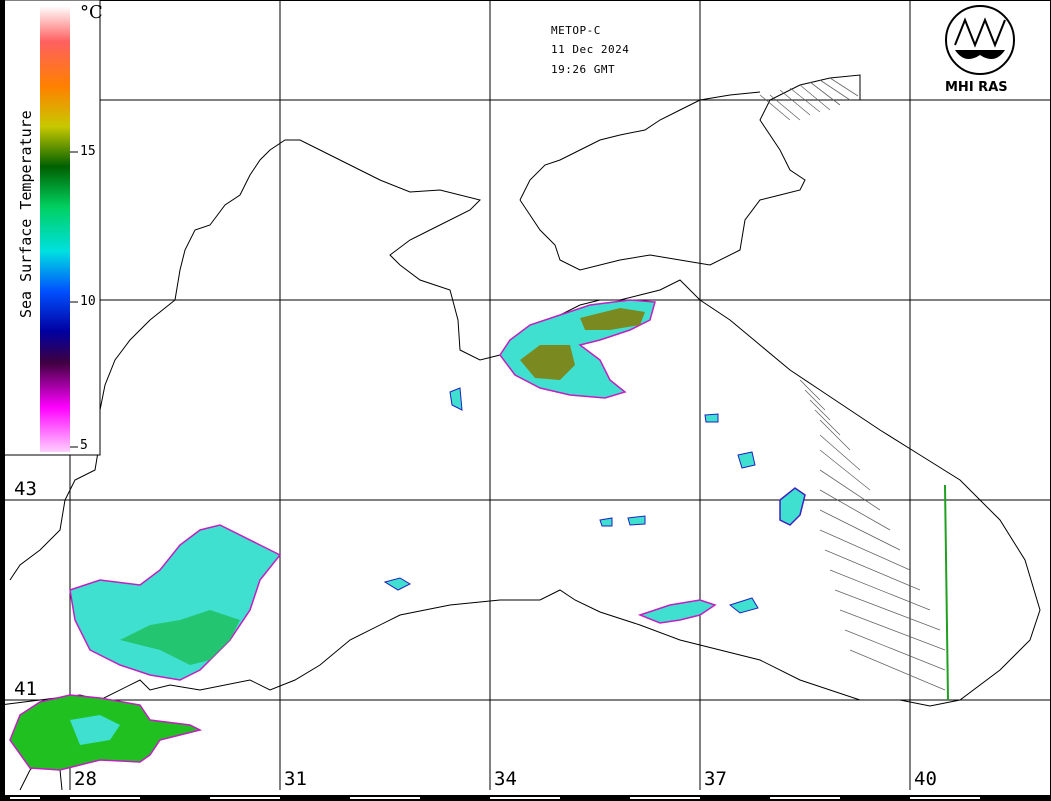  I want to click on acquisition-time: 19:26 GMT, so click(583, 69).